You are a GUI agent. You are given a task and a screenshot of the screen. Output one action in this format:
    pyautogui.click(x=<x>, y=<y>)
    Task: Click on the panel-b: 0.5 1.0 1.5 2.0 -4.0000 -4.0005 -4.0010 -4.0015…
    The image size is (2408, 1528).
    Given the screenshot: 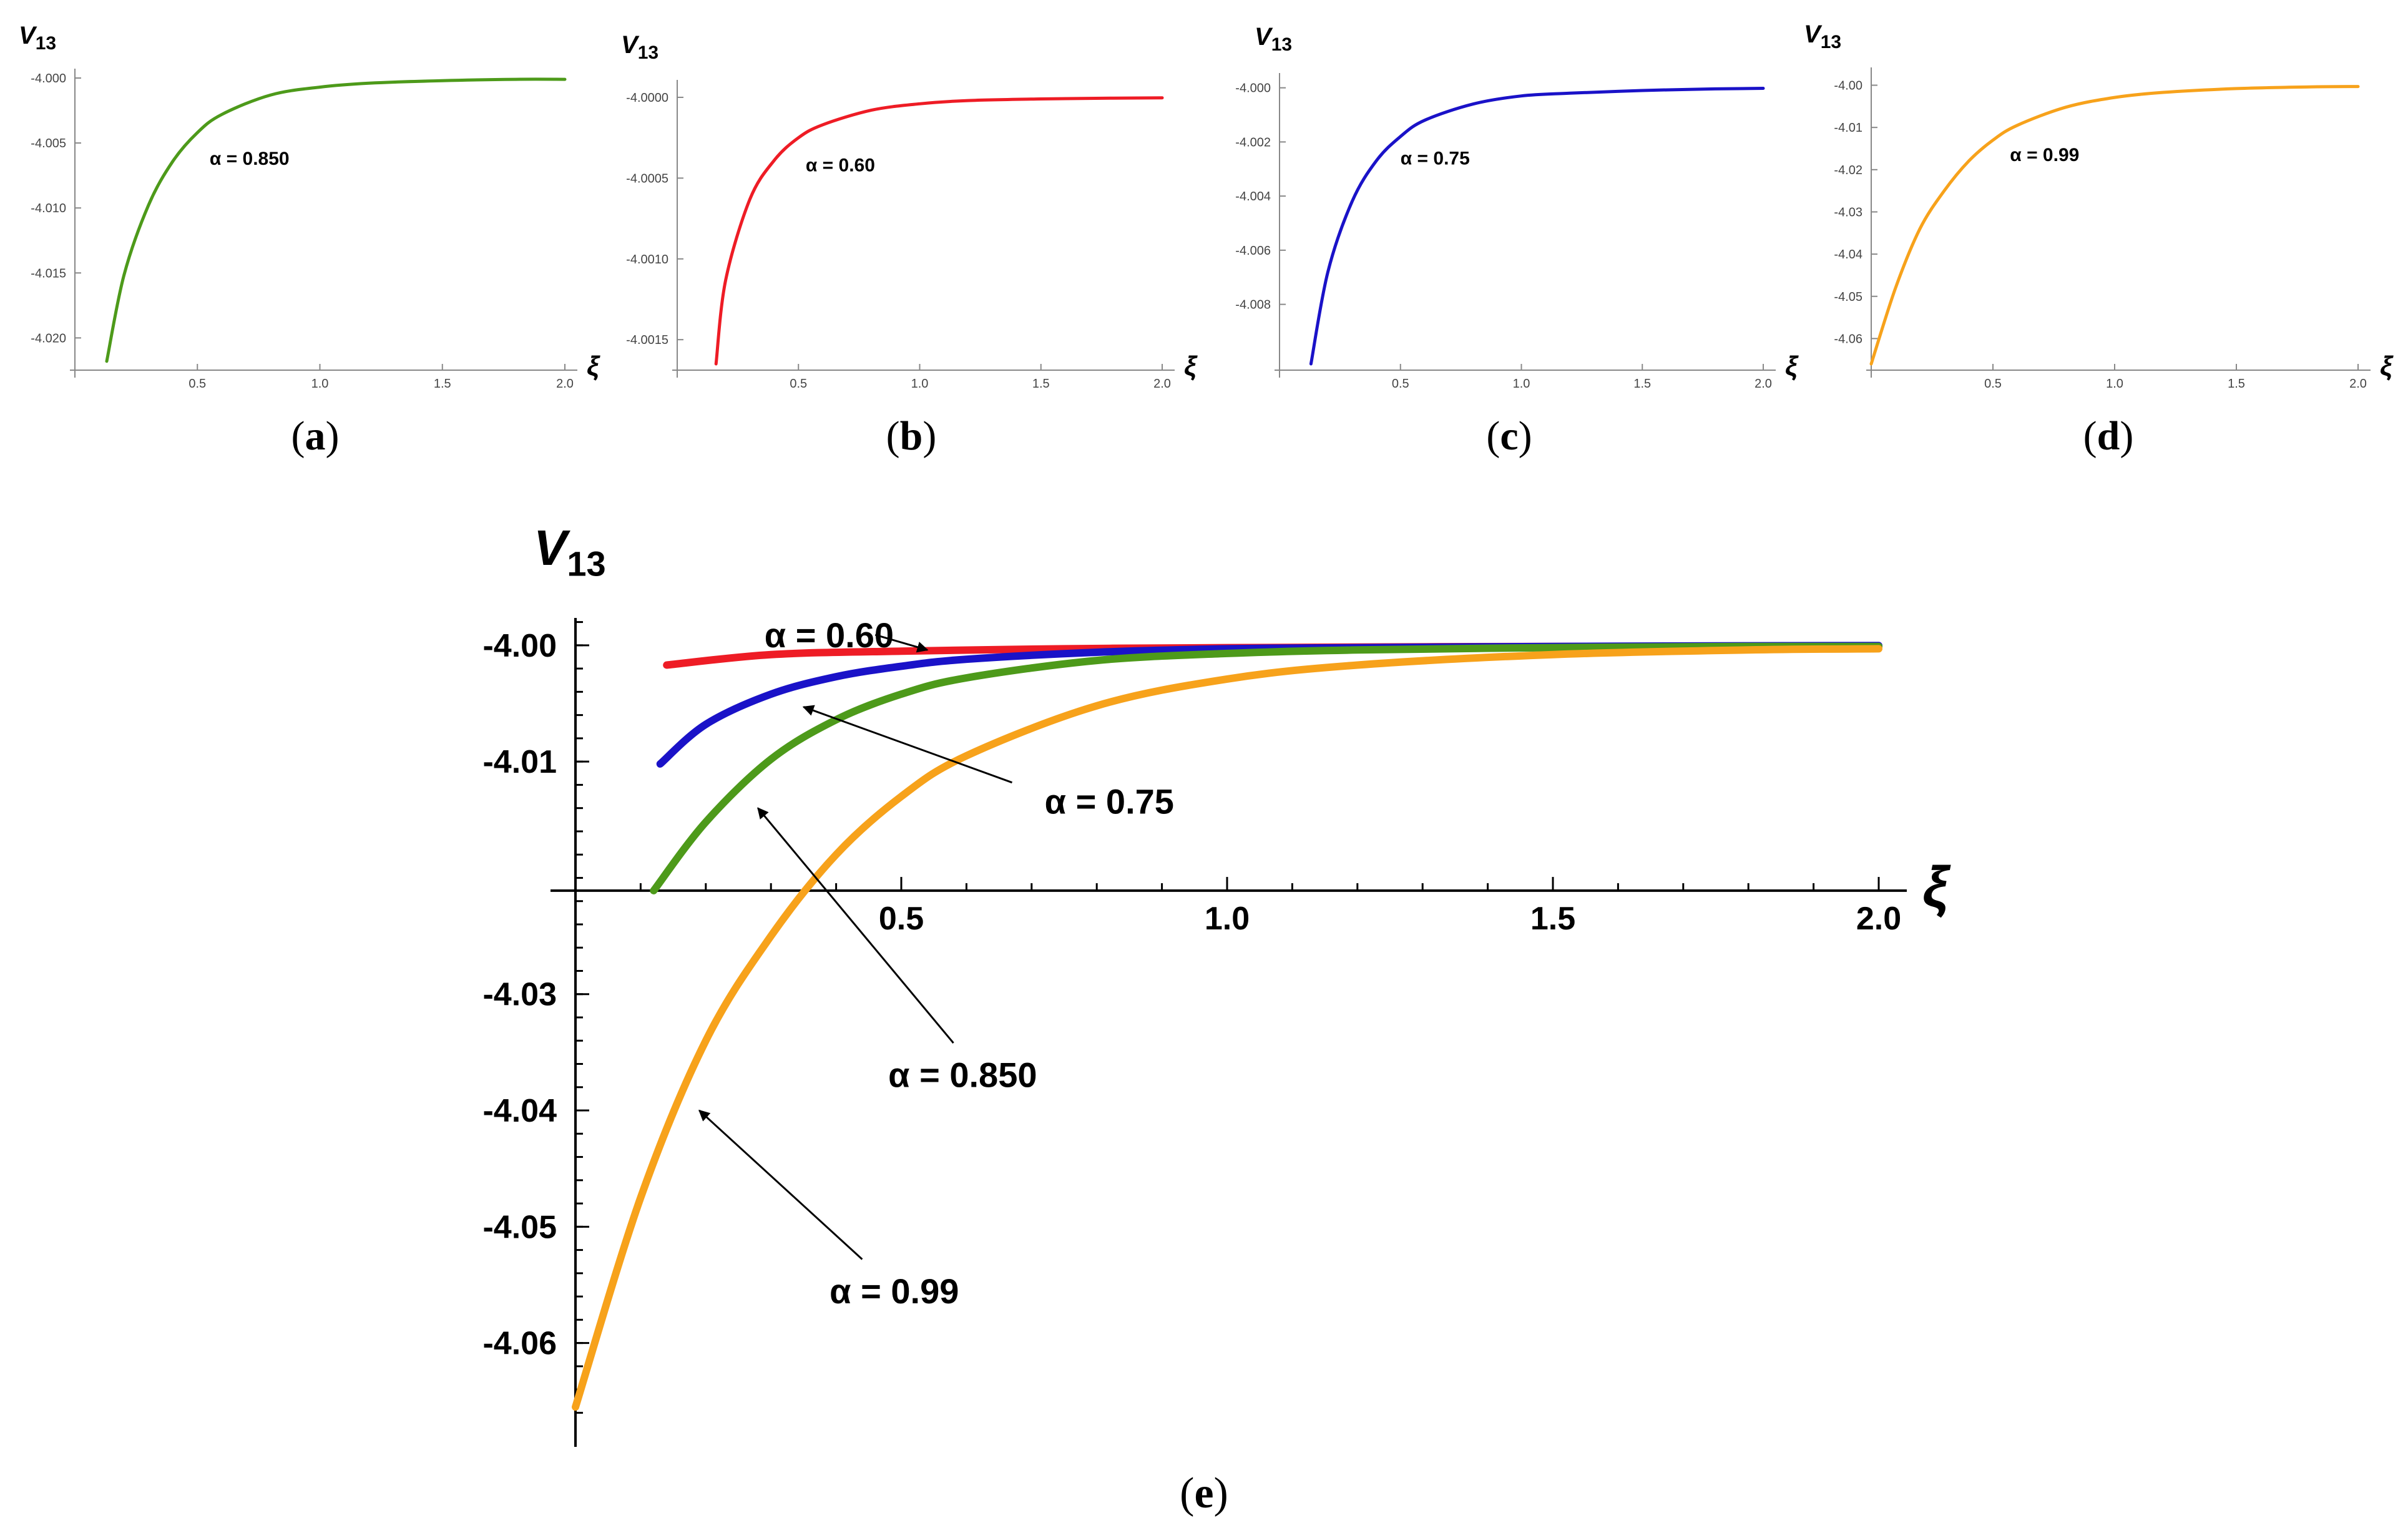 What is the action you would take?
    pyautogui.click(x=910, y=211)
    